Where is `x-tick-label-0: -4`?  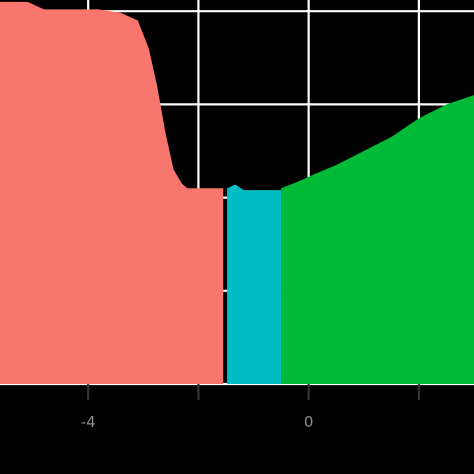 x-tick-label-0: -4 is located at coordinates (88, 422).